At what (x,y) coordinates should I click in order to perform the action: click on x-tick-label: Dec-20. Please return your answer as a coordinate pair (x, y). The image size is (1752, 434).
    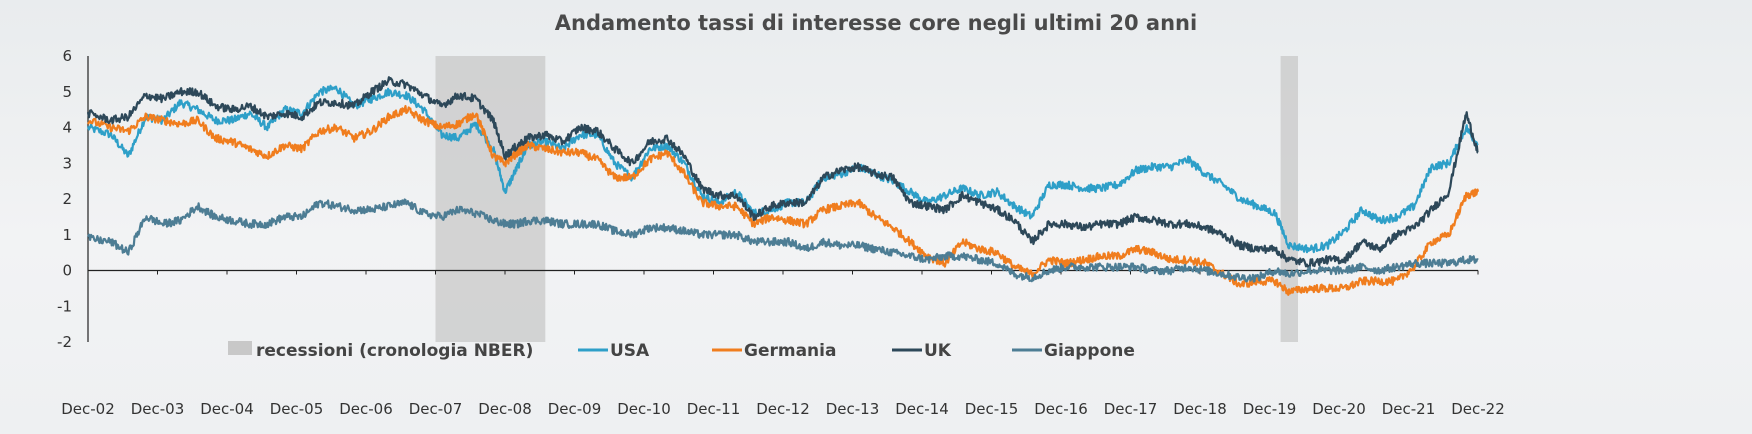
    Looking at the image, I should click on (1339, 409).